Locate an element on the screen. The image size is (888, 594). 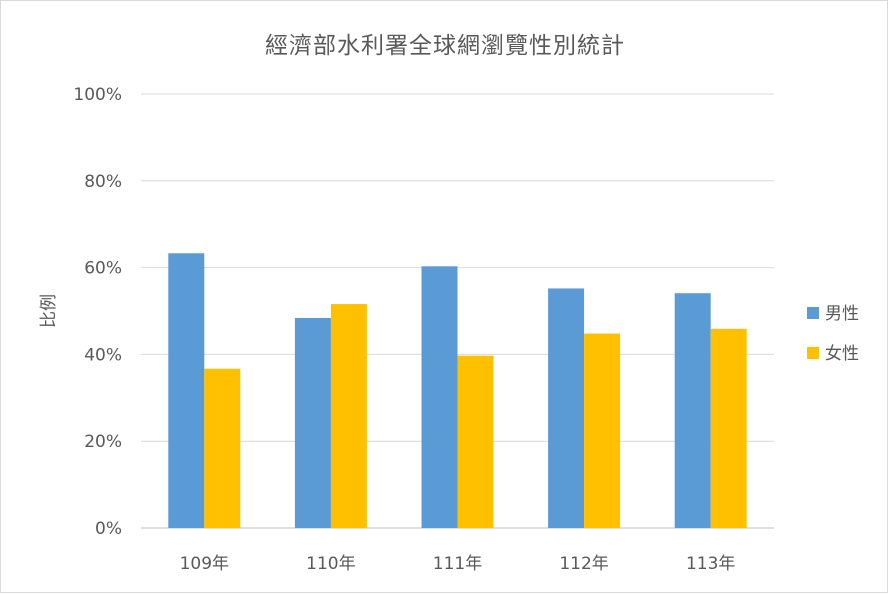
y-axis-label: 比例 is located at coordinates (49, 311).